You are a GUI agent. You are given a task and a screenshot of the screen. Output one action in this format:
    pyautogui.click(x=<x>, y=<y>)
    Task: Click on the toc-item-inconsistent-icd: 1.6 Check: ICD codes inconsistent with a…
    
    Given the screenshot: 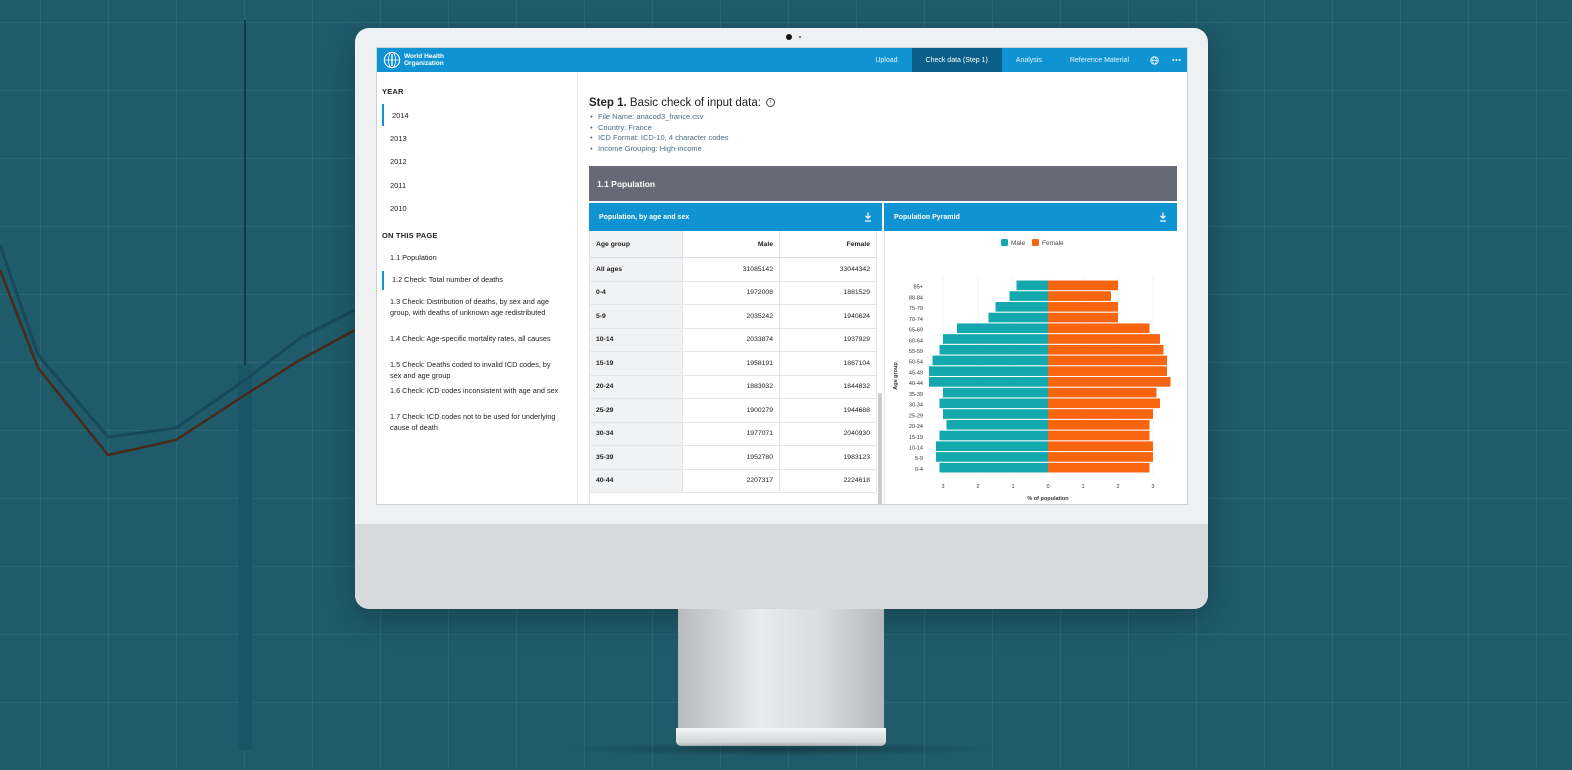 What is the action you would take?
    pyautogui.click(x=474, y=390)
    